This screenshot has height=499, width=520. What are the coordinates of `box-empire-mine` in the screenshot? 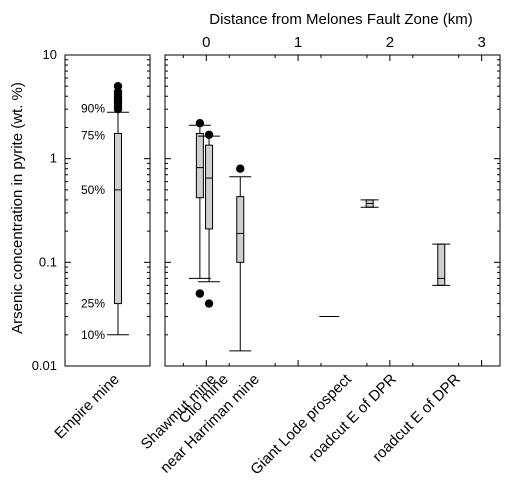 It's located at (118, 209).